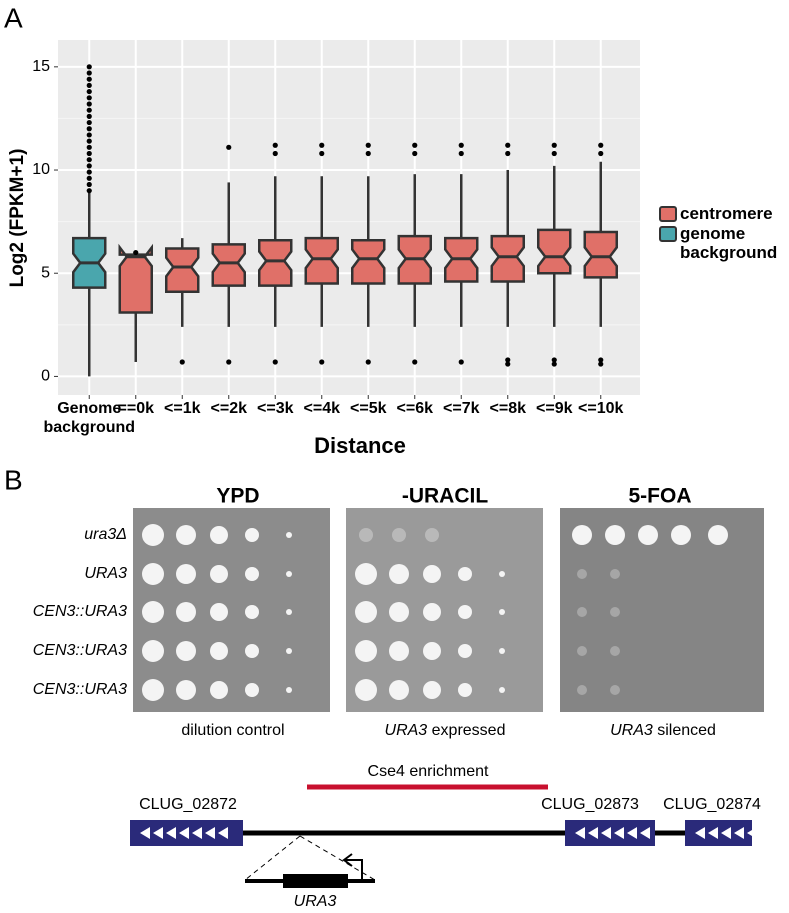  Describe the element at coordinates (321, 408) in the screenshot. I see `x-tick-label: <=4k` at that location.